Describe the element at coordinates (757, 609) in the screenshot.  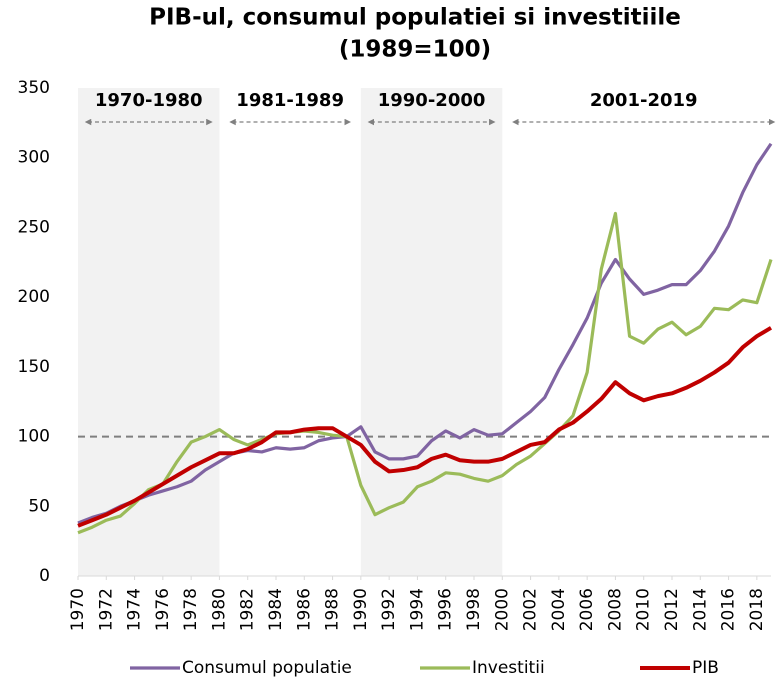
I see `x-tick-label: 2018` at that location.